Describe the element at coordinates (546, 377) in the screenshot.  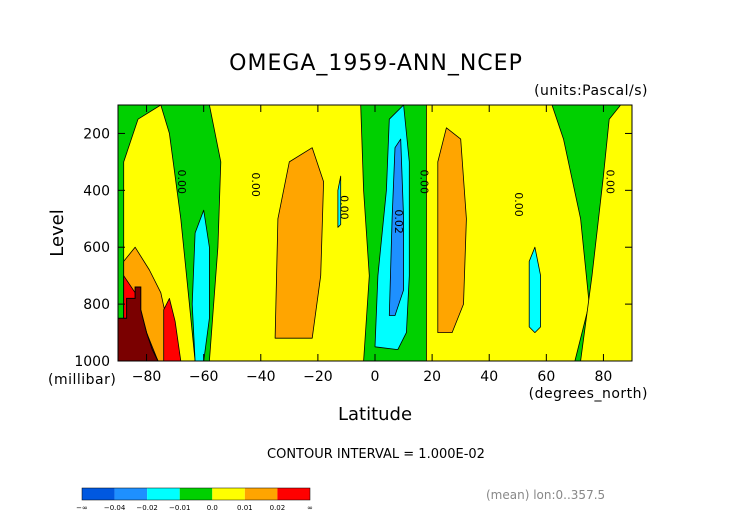
I see `x-tick-label: 60` at that location.